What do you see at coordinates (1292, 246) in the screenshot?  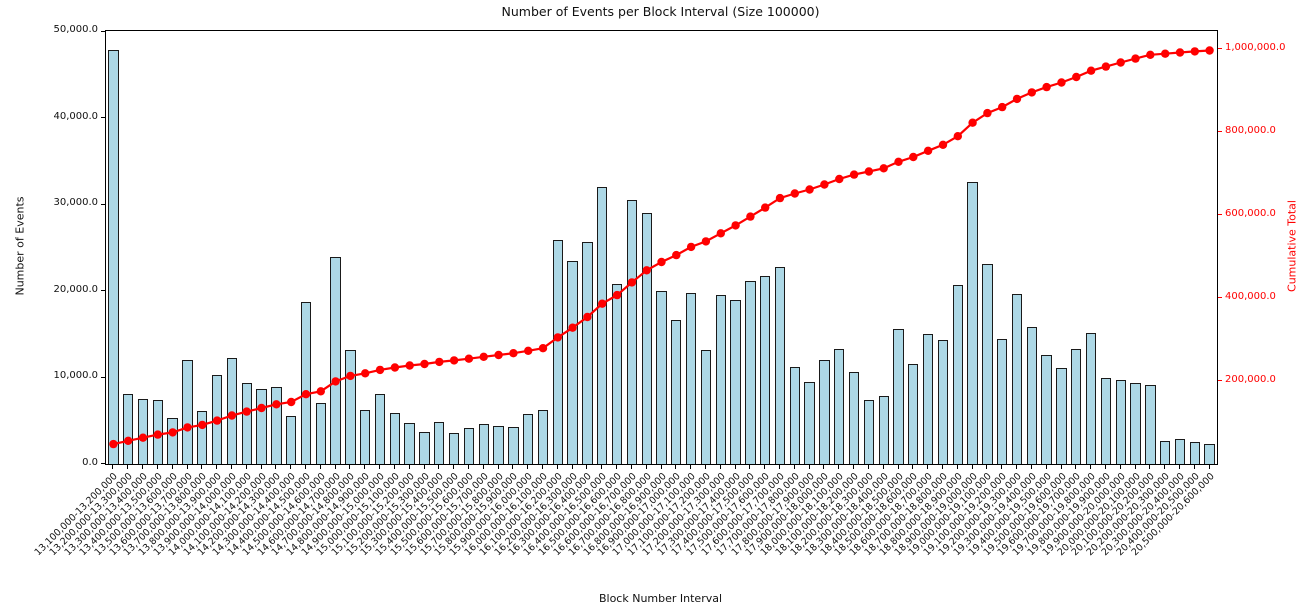 I see `right-axis-title: Cumulative Total` at bounding box center [1292, 246].